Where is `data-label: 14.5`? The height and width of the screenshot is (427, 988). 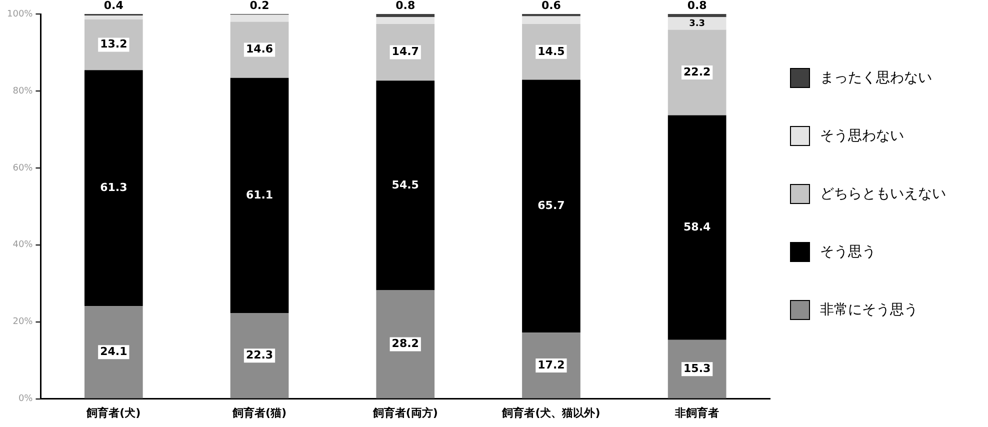 data-label: 14.5 is located at coordinates (551, 51).